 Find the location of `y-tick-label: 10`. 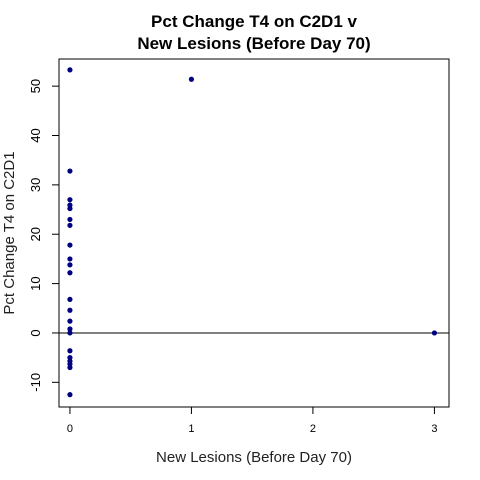

y-tick-label: 10 is located at coordinates (35, 283).